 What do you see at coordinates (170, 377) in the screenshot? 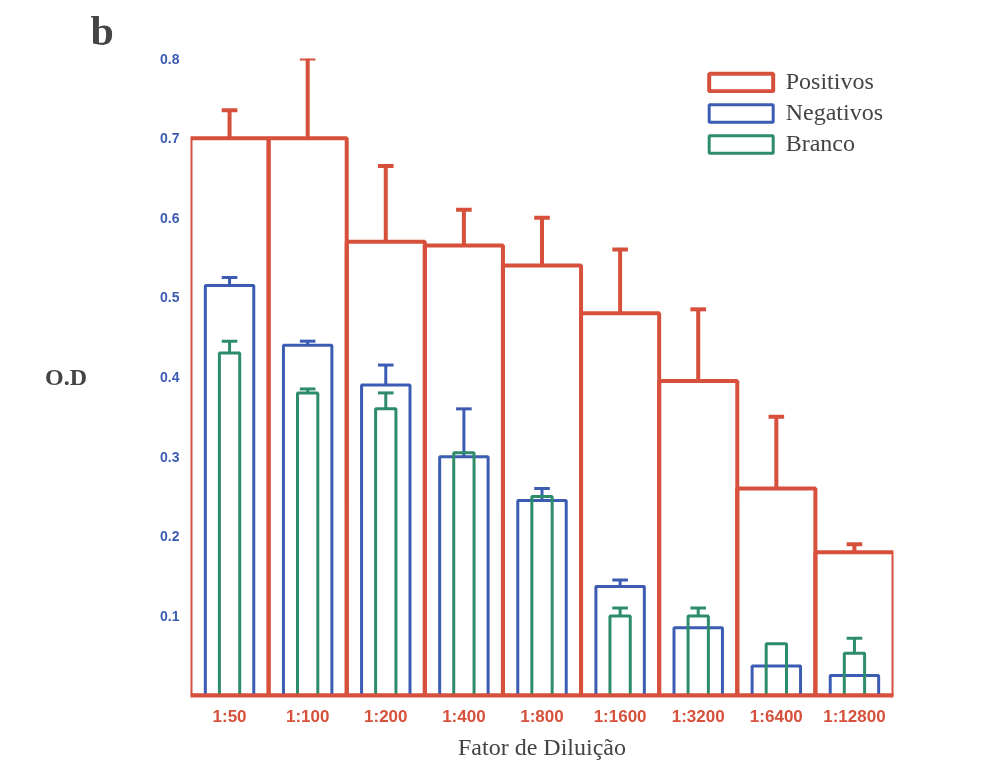
I see `y-tick-label: 0.4` at bounding box center [170, 377].